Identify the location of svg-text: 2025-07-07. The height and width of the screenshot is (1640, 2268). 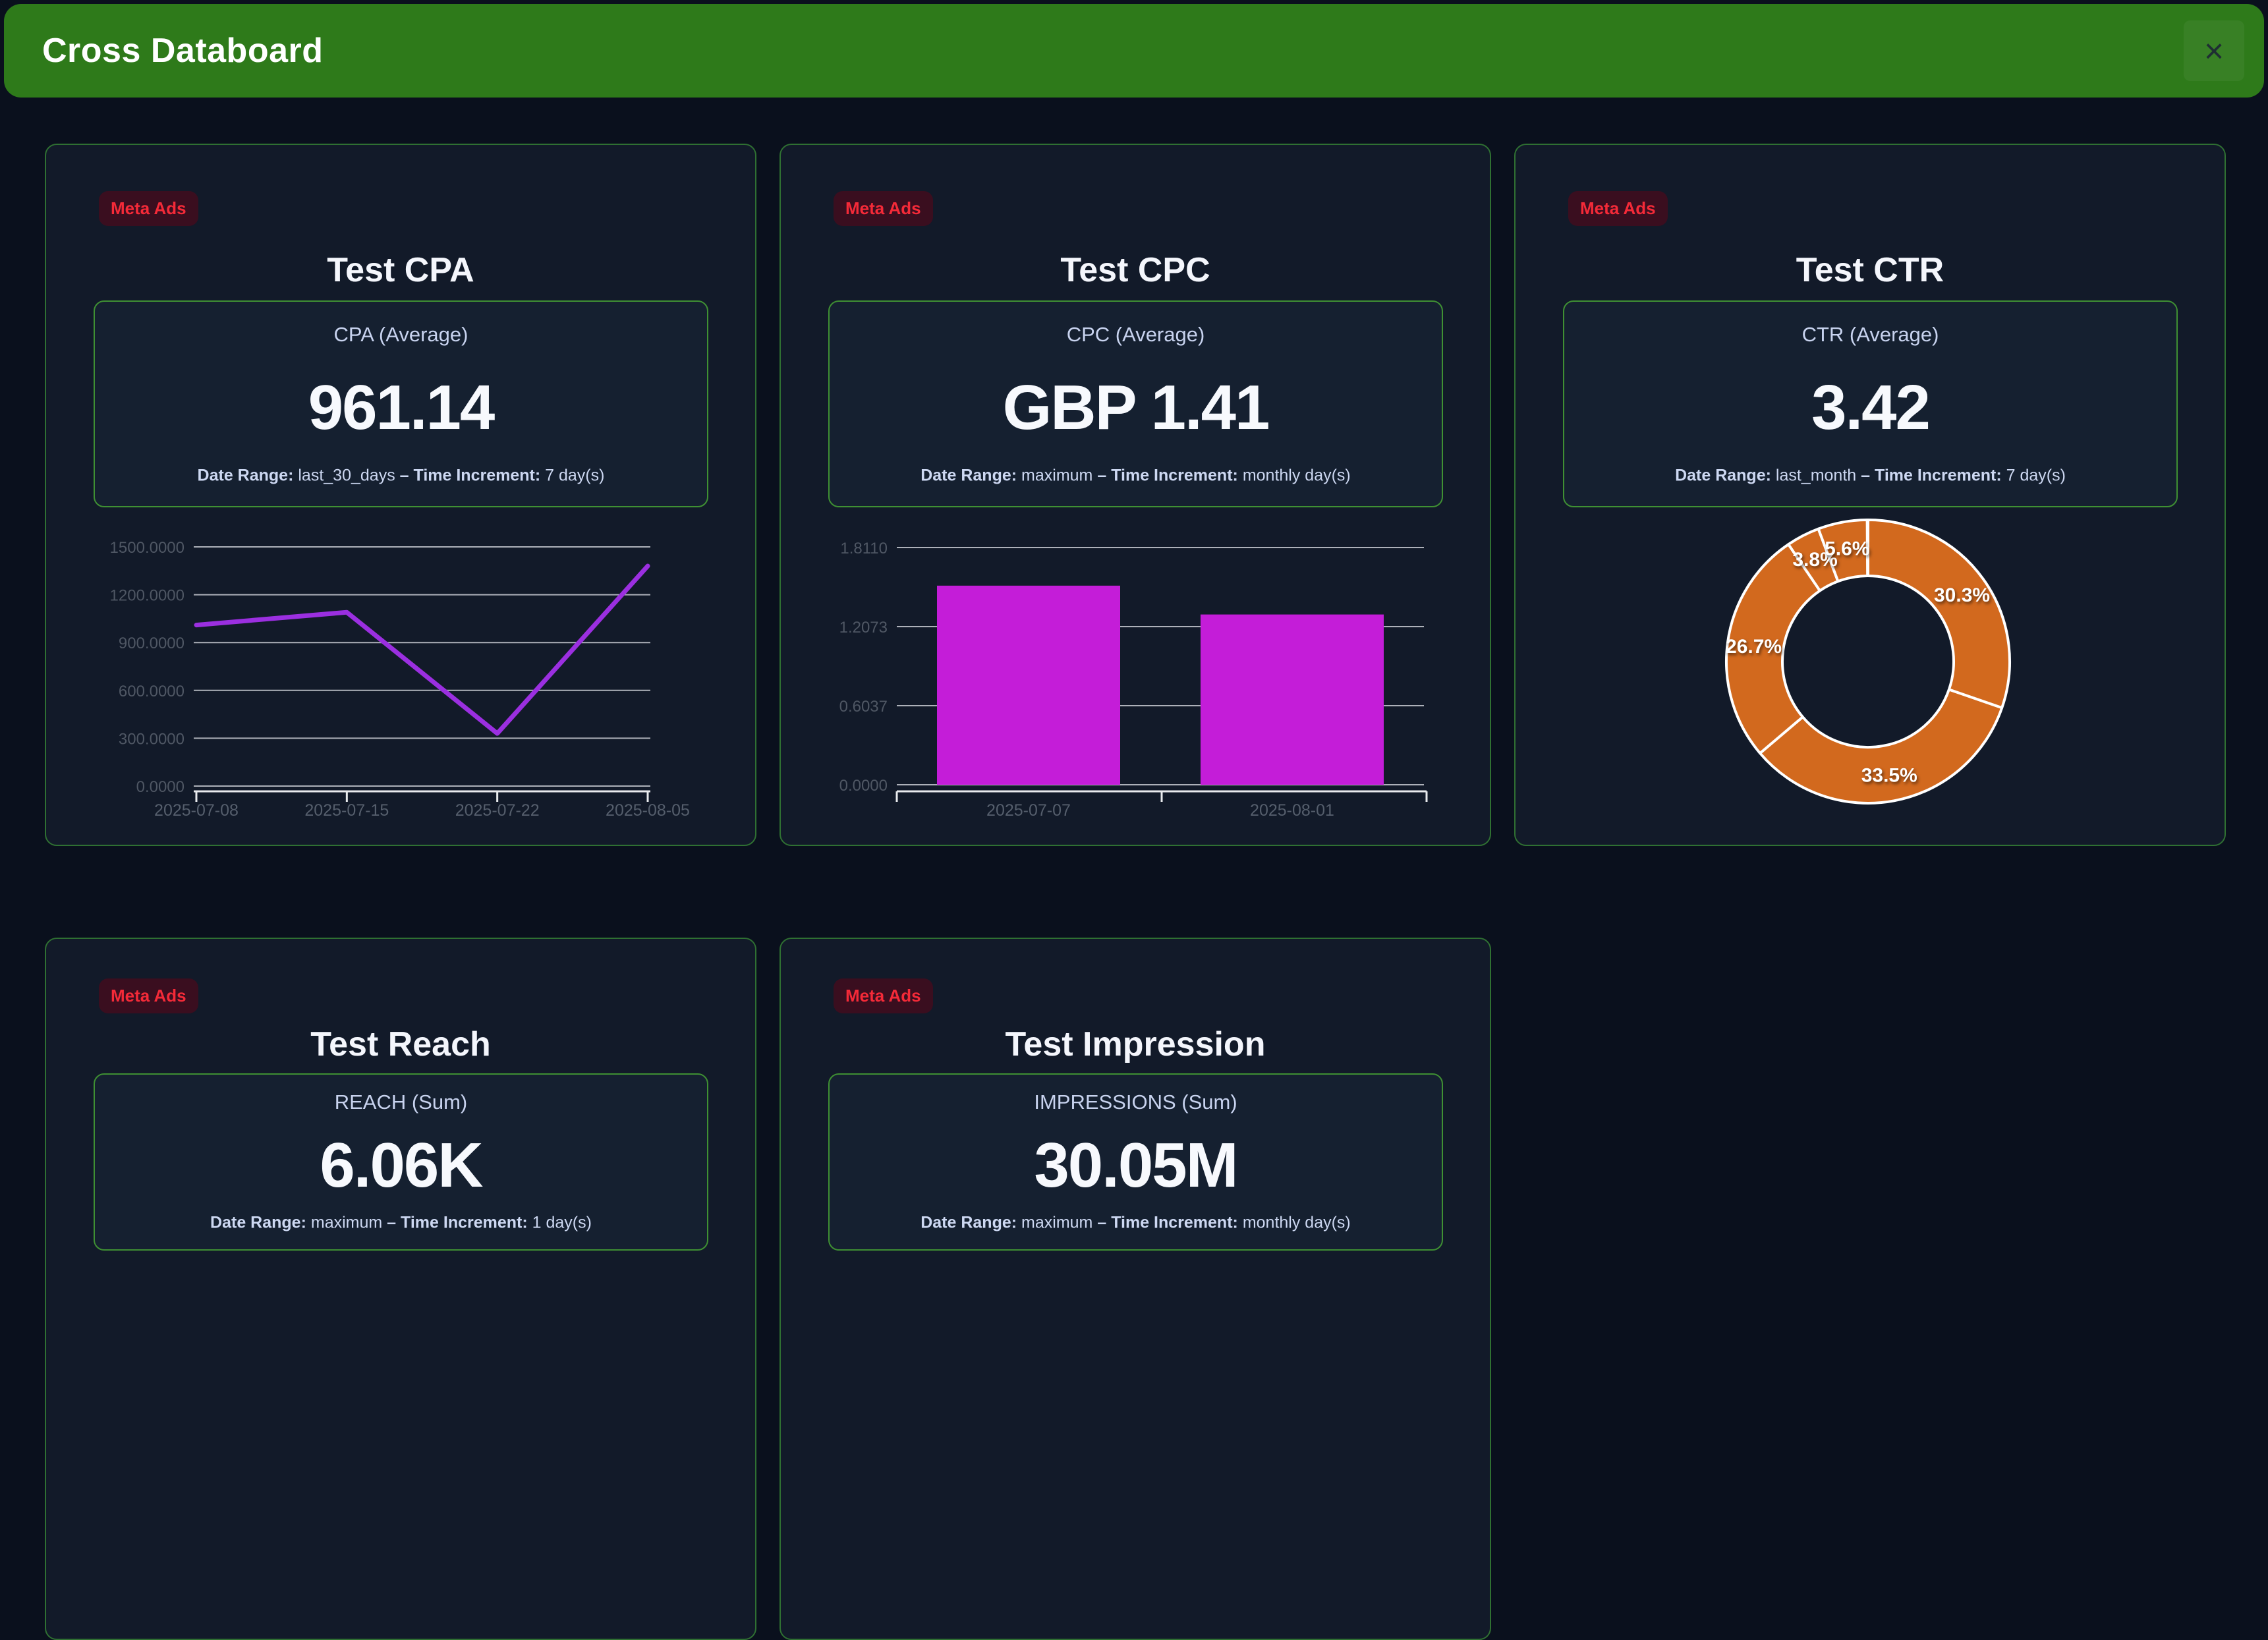
(1028, 810).